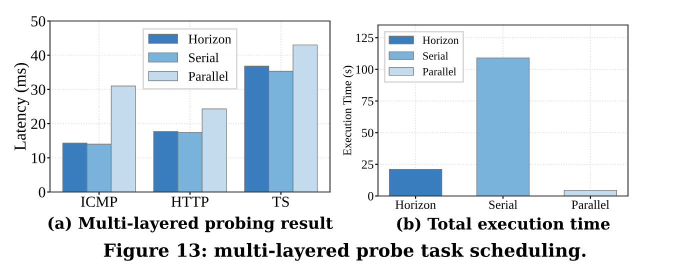  I want to click on x-tick-label: ICMP, so click(99, 201).